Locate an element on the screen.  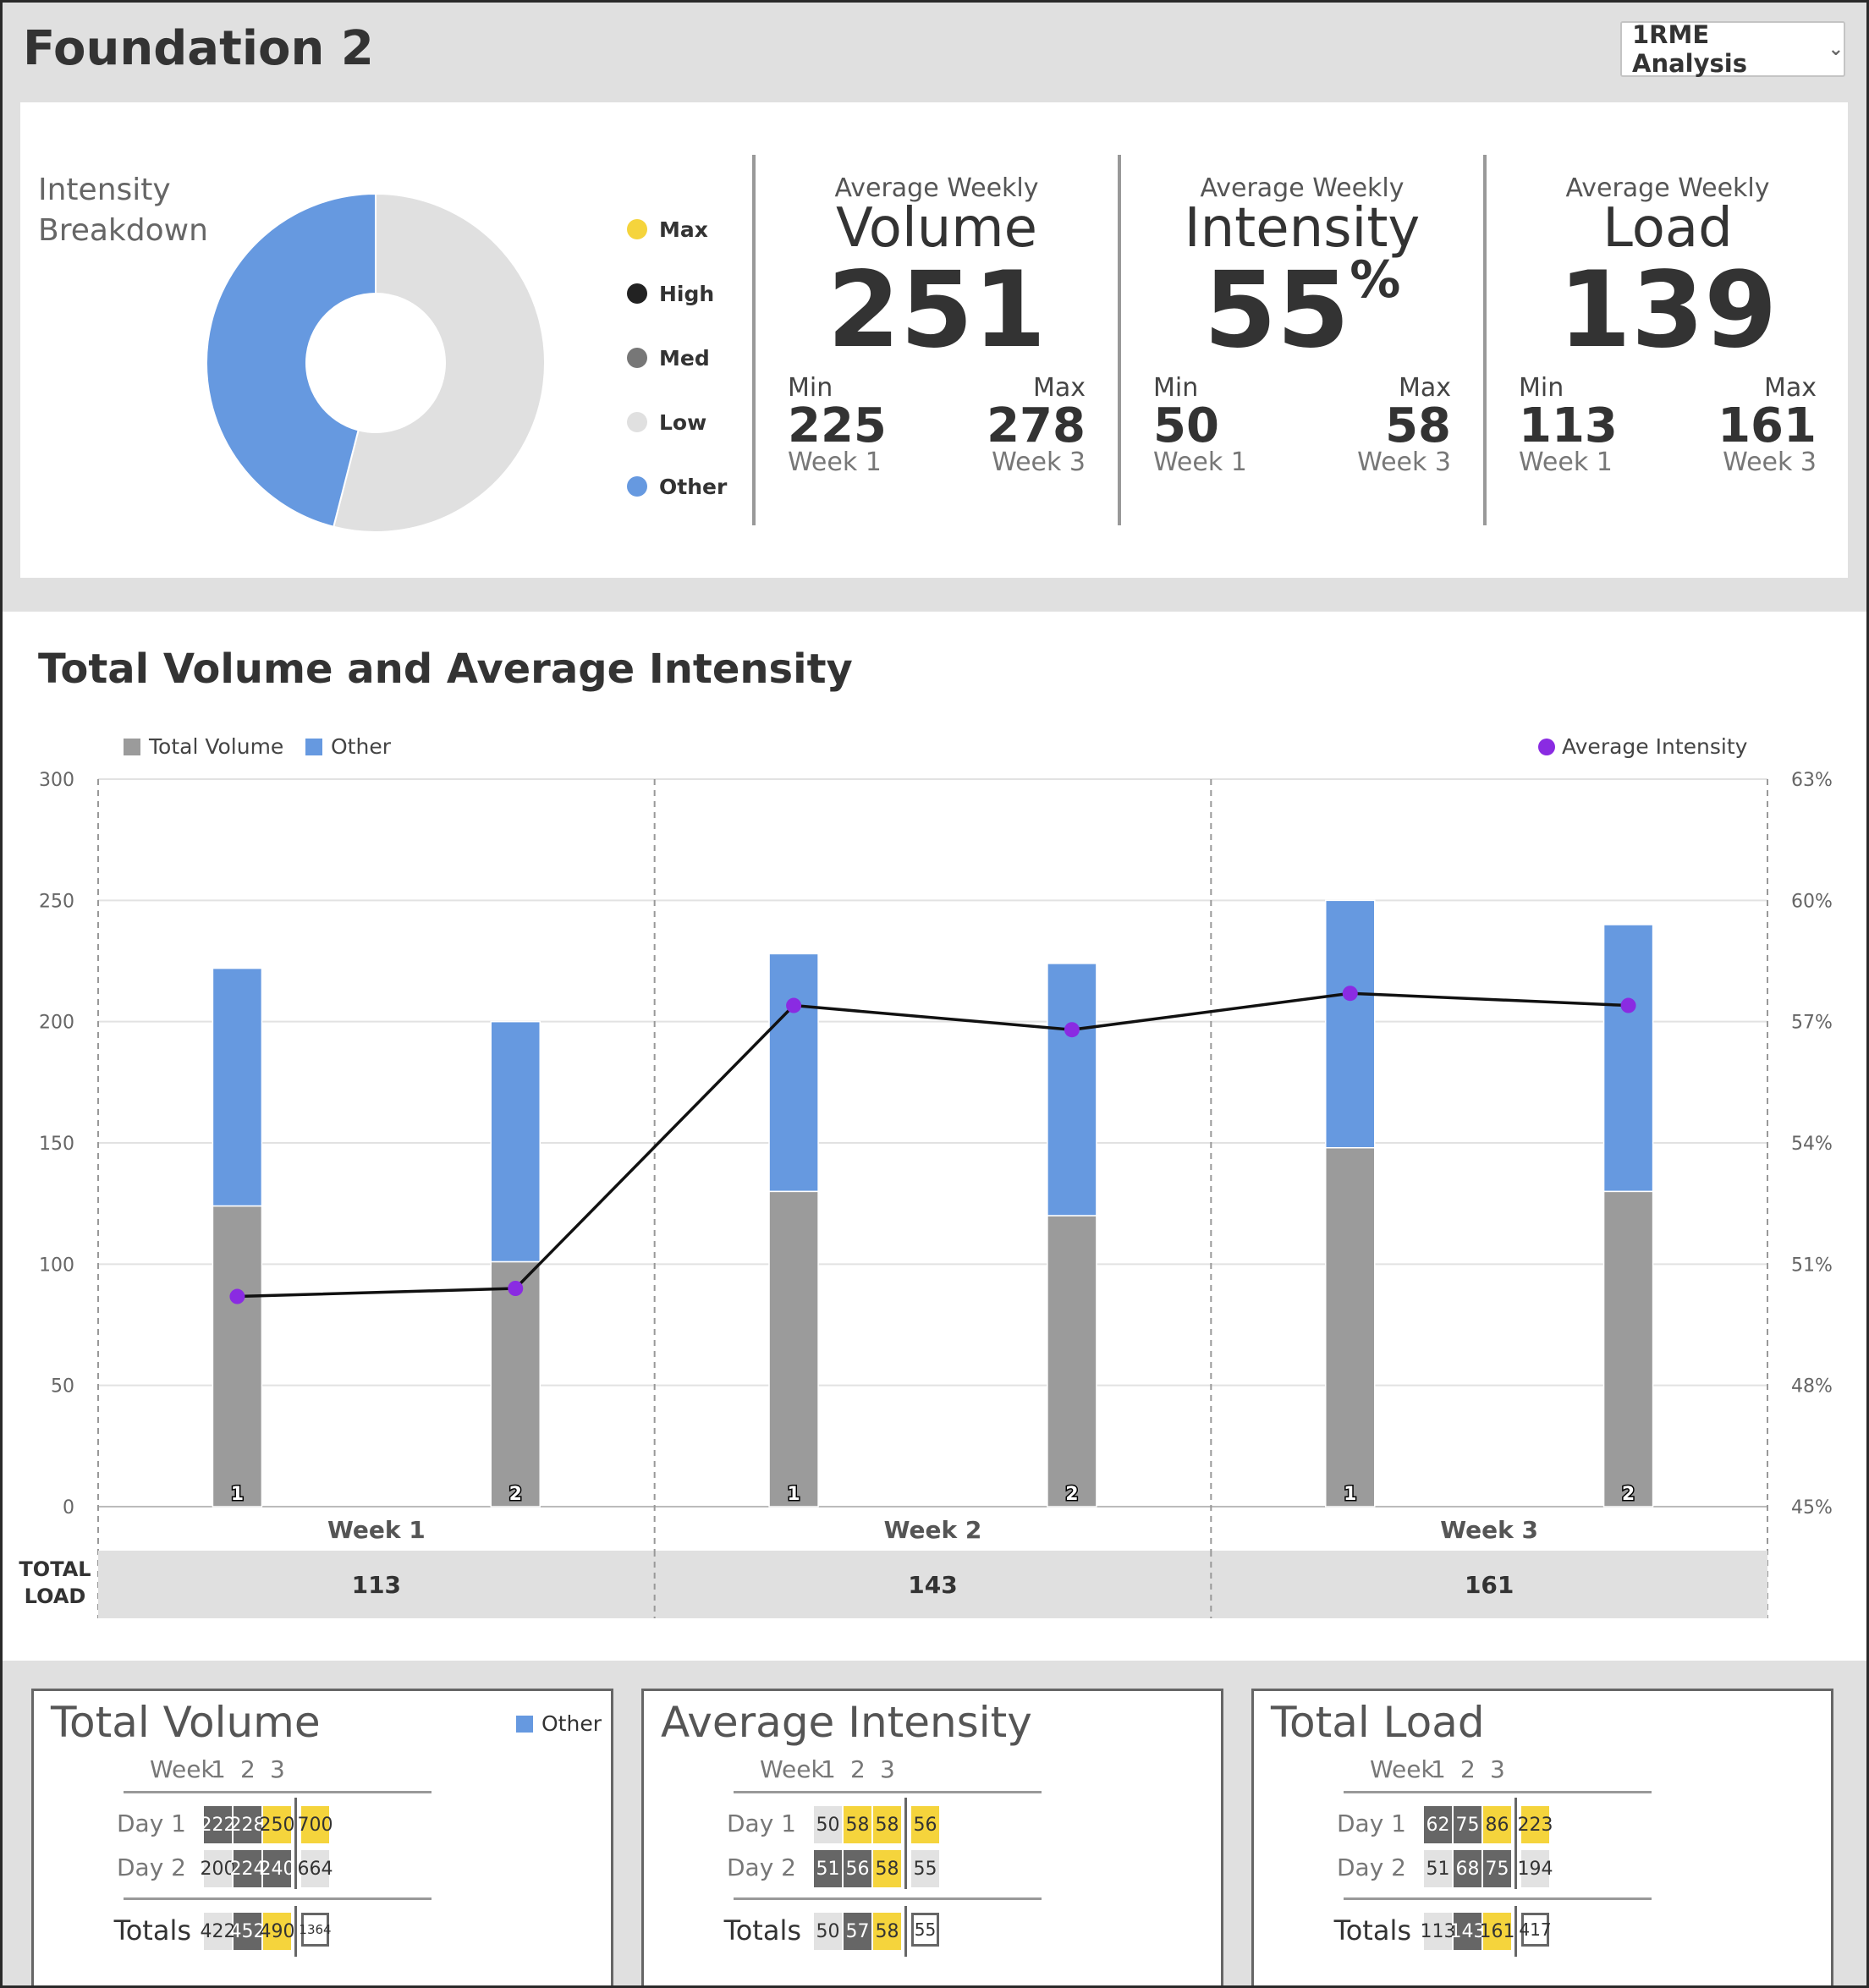
analysis-select-label: 1RME Analysis is located at coordinates (1689, 49).